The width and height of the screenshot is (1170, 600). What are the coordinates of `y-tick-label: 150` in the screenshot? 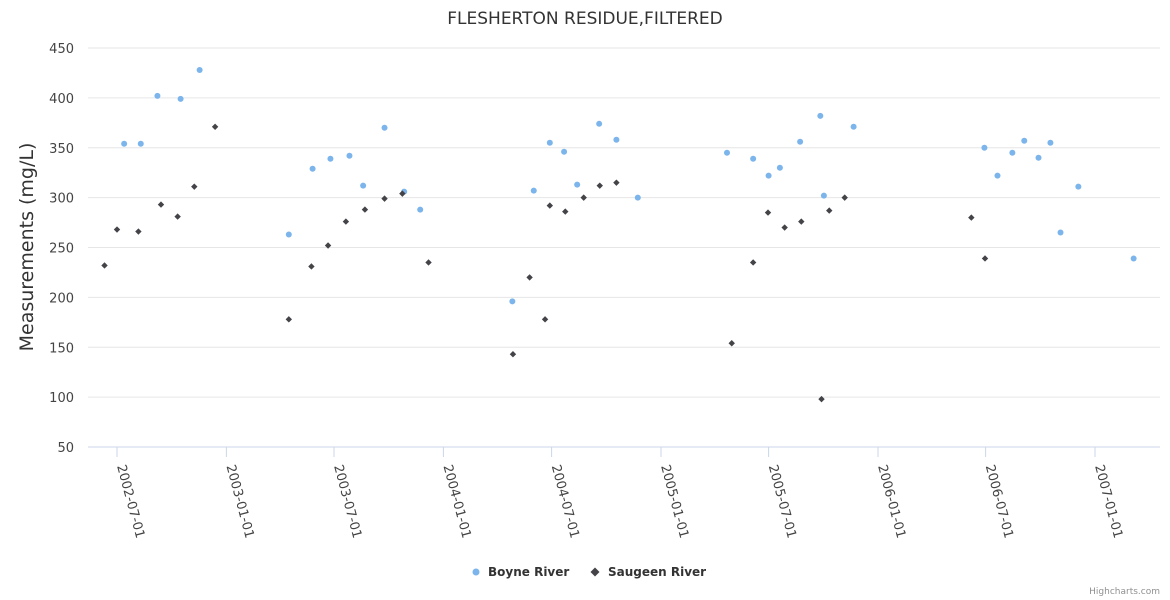 It's located at (61, 348).